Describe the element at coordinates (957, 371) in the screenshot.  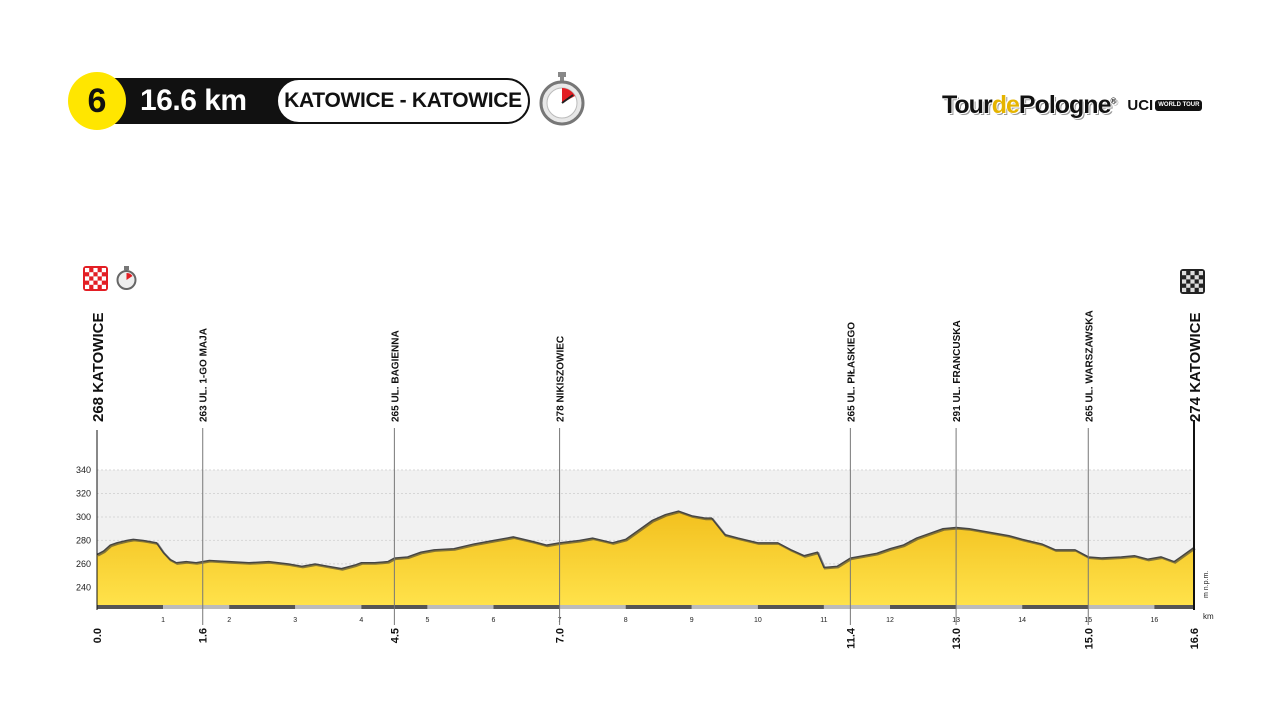
I see `waypoint-label: 291 UL. FRANCUSKA` at that location.